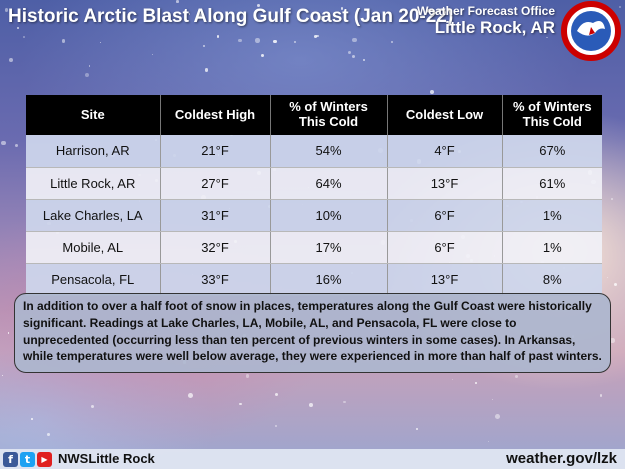 The image size is (625, 469). Describe the element at coordinates (93, 247) in the screenshot. I see `table-cell: Mobile, AL` at that location.